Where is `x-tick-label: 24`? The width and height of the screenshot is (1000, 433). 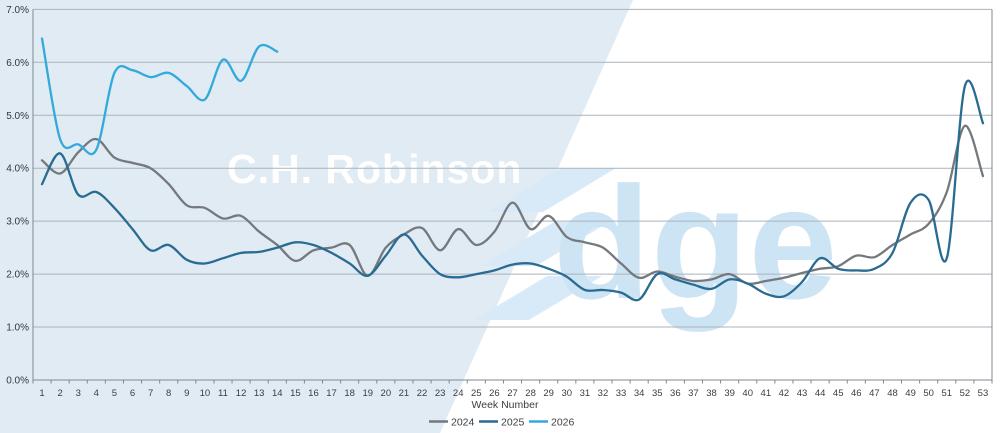
x-tick-label: 24 is located at coordinates (458, 393).